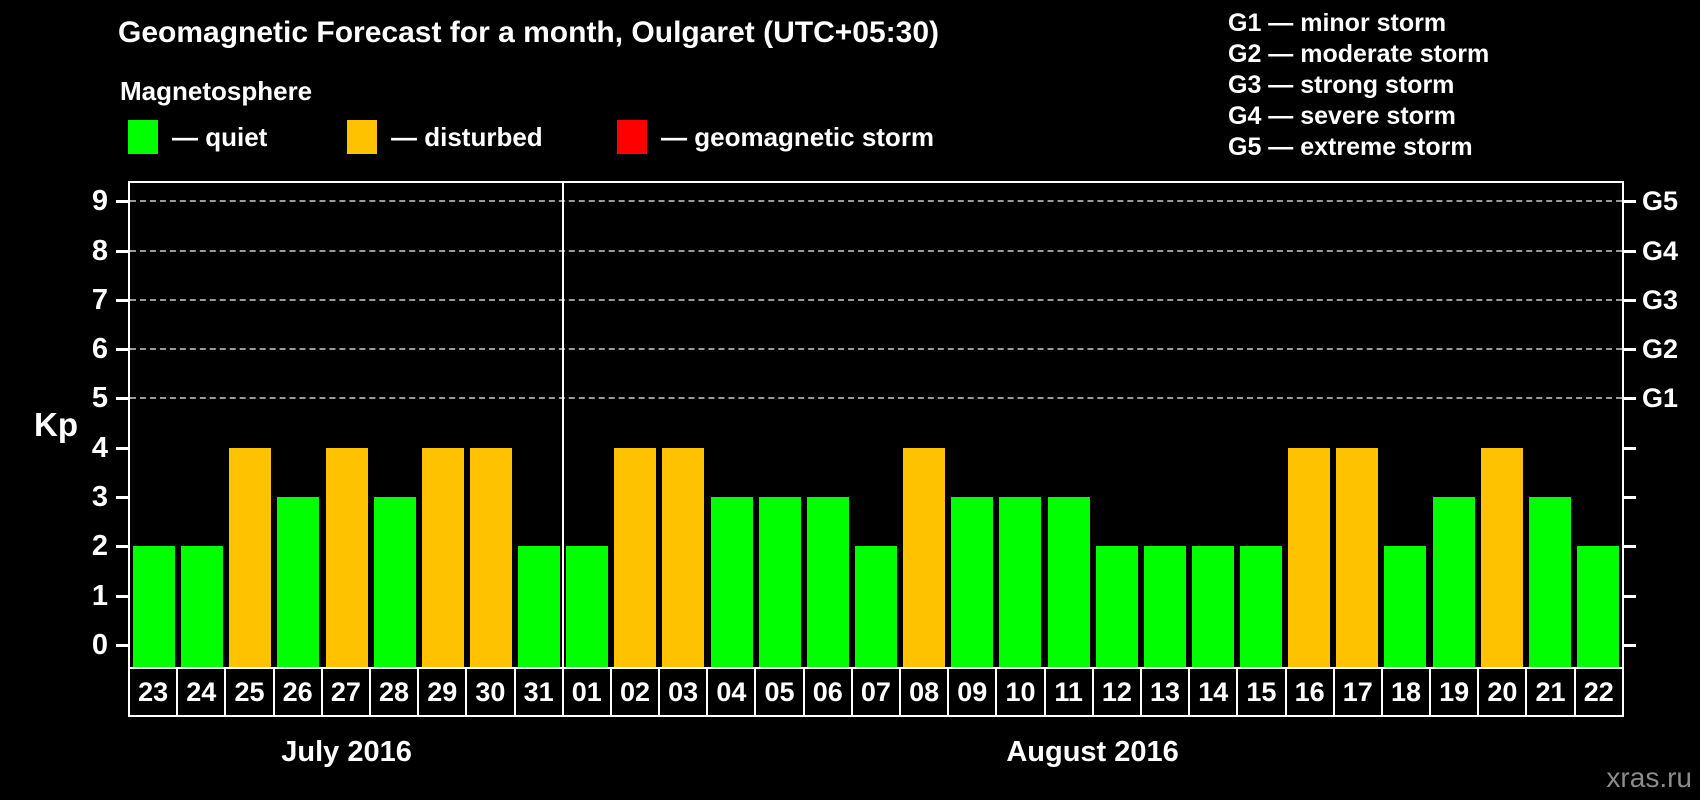 Image resolution: width=1700 pixels, height=800 pixels. Describe the element at coordinates (1092, 752) in the screenshot. I see `month-label: August 2016` at that location.